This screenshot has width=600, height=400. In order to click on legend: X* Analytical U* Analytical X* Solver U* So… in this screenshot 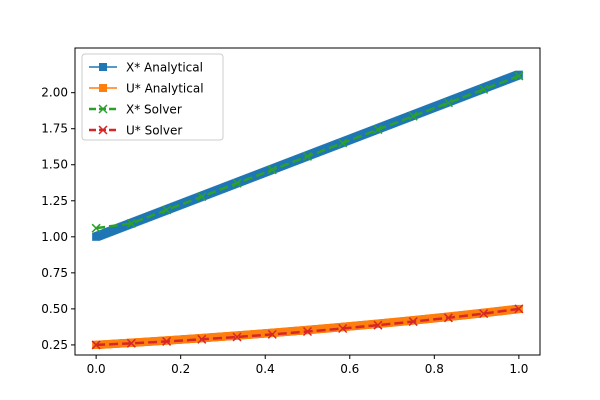, I will do `click(152, 97)`.